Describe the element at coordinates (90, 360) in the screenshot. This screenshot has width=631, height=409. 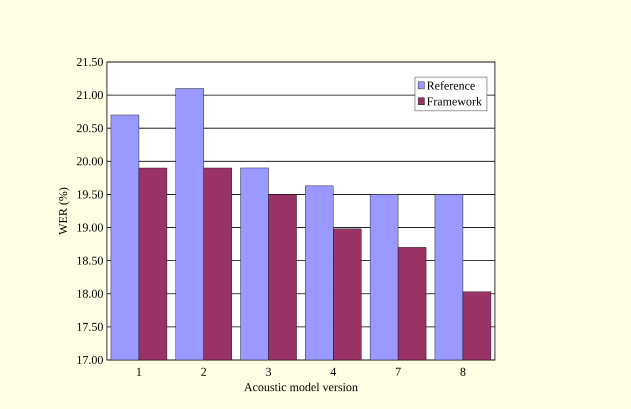
I see `y-tick-label: 17.00` at that location.